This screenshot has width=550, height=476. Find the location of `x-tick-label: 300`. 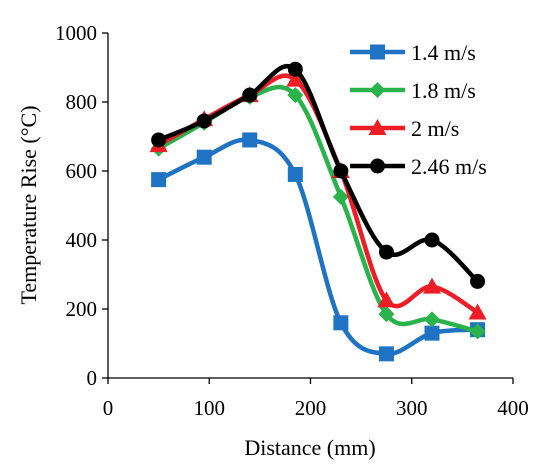

x-tick-label: 300 is located at coordinates (412, 408).